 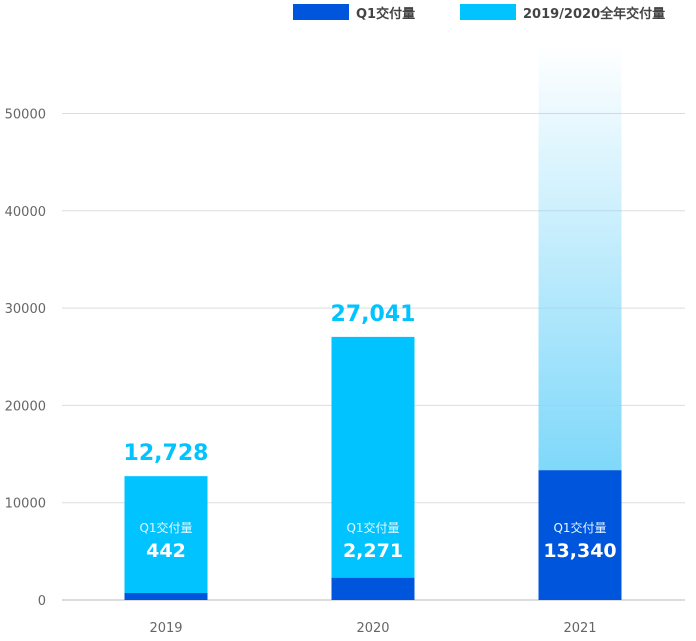 I want to click on bar-total-2019, so click(x=166, y=538).